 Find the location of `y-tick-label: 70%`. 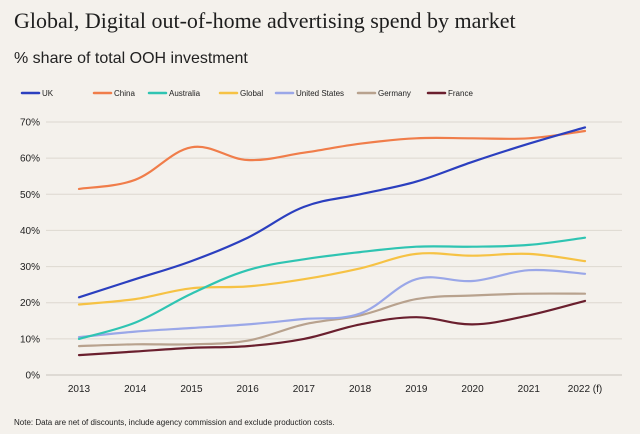

y-tick-label: 70% is located at coordinates (30, 123).